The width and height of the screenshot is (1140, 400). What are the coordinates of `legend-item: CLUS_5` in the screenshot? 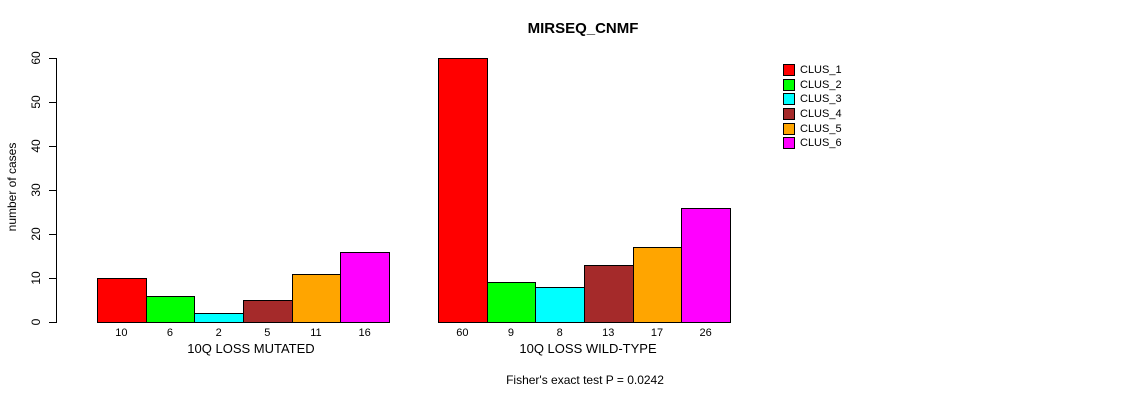 It's located at (812, 128).